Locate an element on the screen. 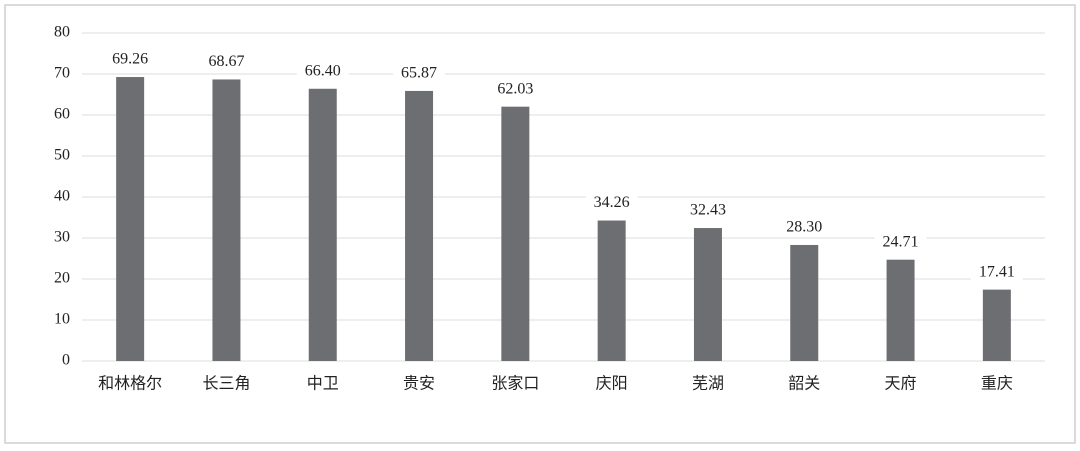 This screenshot has height=451, width=1080. value-label: 17.41 is located at coordinates (997, 271).